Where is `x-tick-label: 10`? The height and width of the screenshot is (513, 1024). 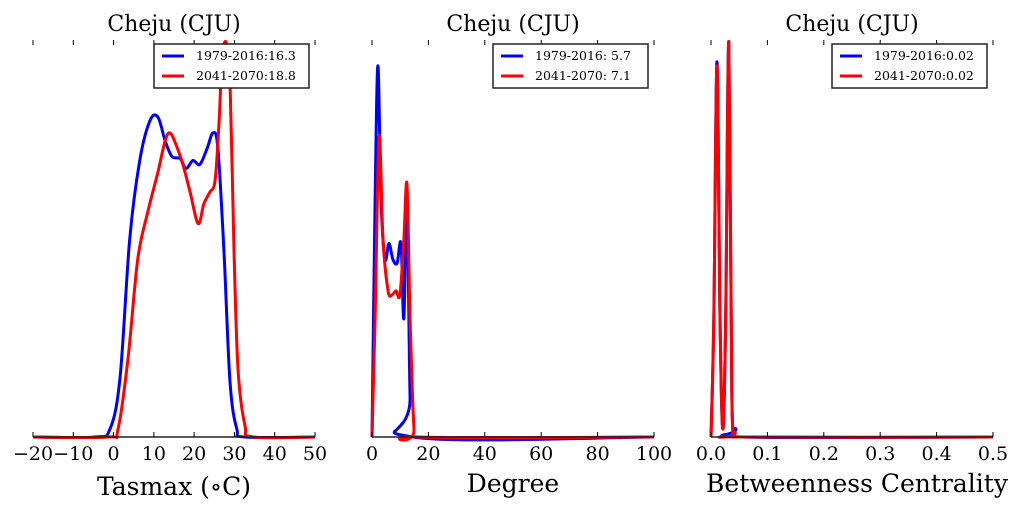
x-tick-label: 10 is located at coordinates (154, 454).